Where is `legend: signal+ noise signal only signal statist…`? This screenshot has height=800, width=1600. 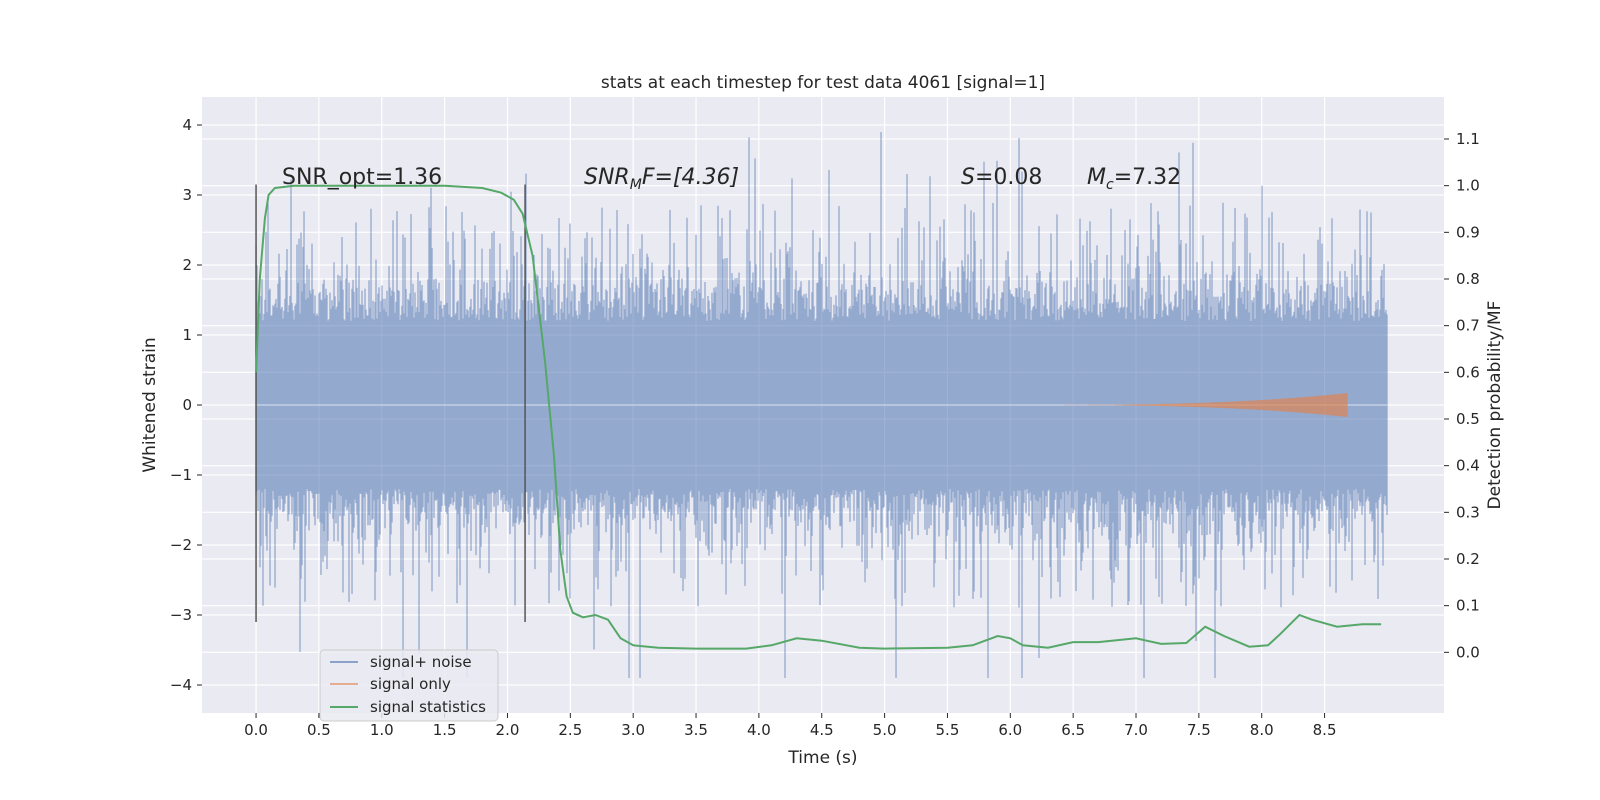
legend: signal+ noise signal only signal statist… is located at coordinates (409, 685).